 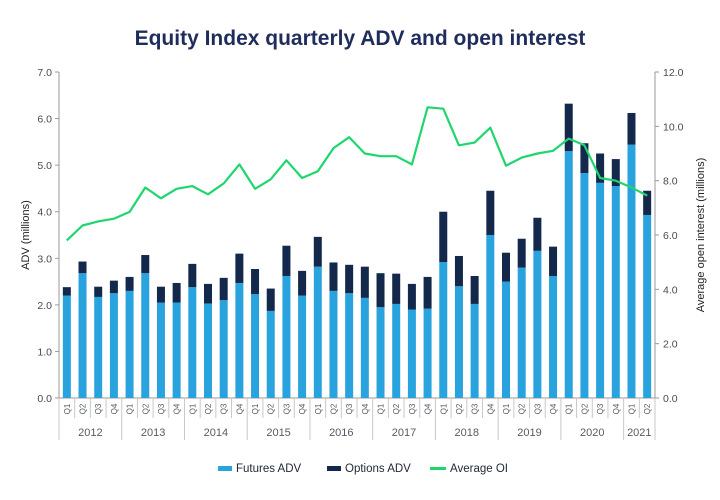 What do you see at coordinates (269, 469) in the screenshot?
I see `legend-label-futures-adv: Futures ADV` at bounding box center [269, 469].